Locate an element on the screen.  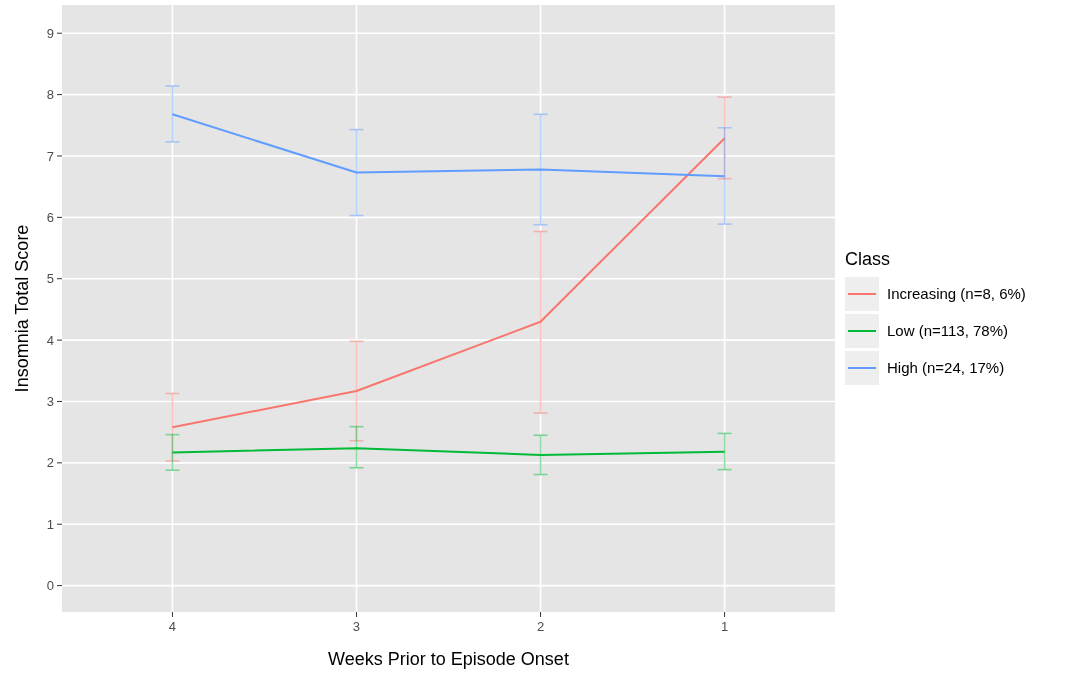
y-tick-label: 9 is located at coordinates (50, 33).